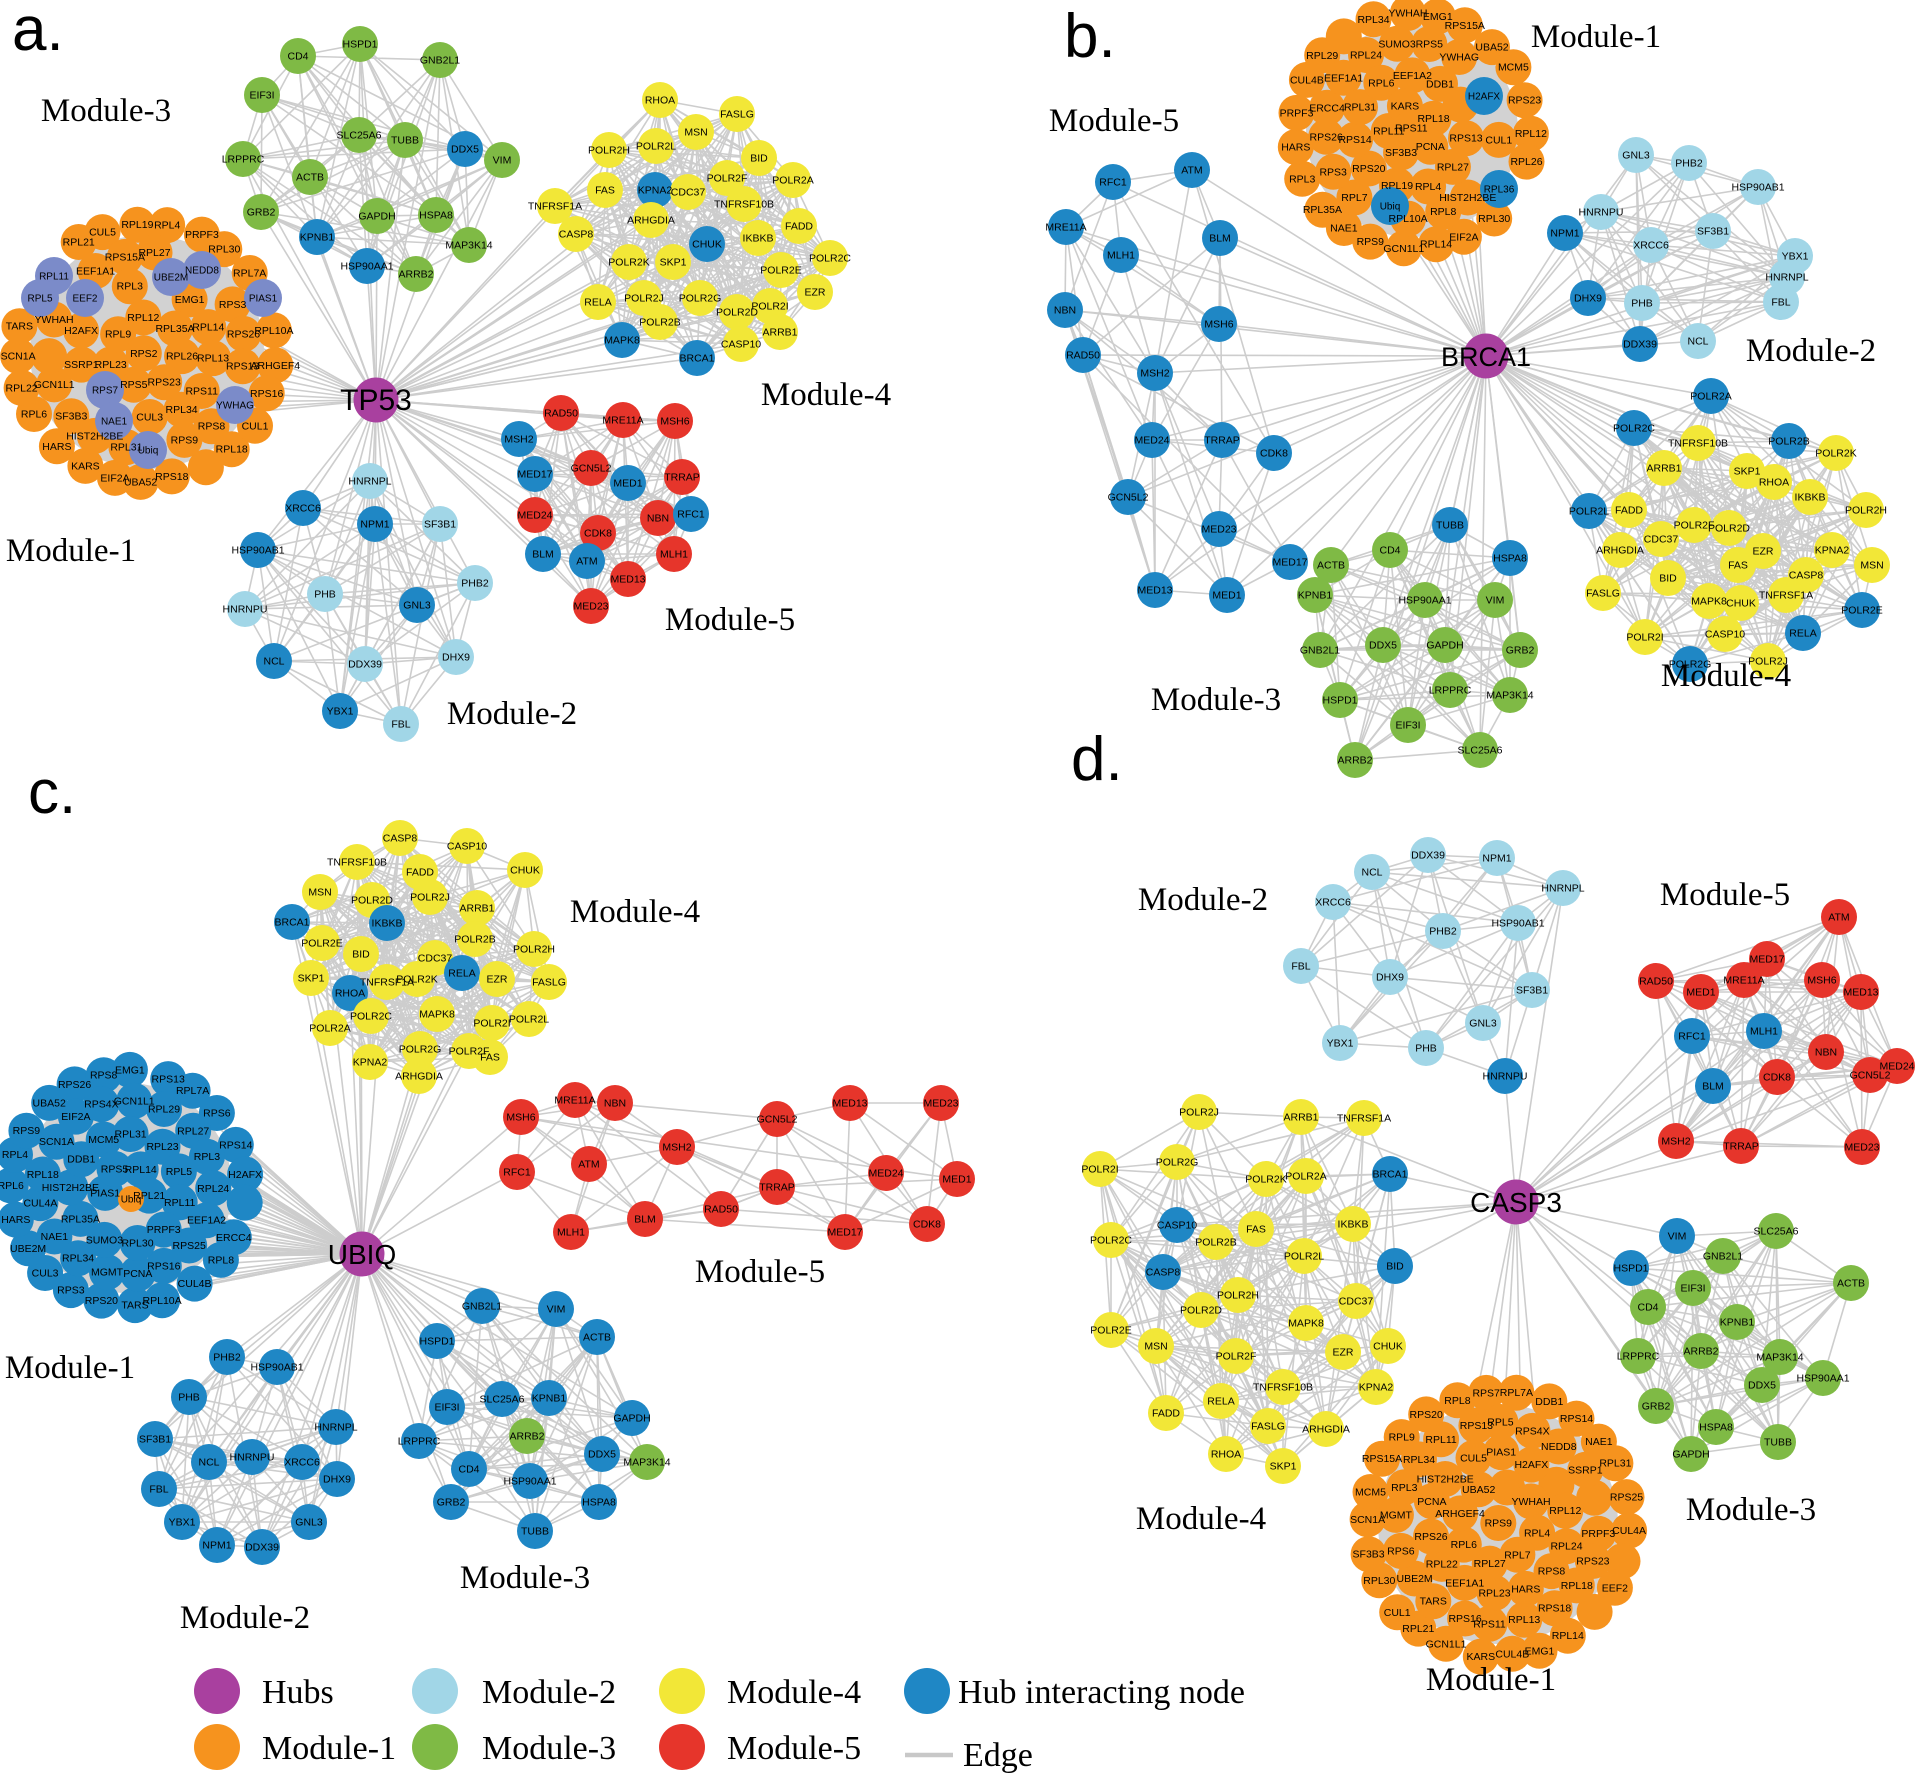 This screenshot has height=1775, width=1923. What do you see at coordinates (707, 245) in the screenshot?
I see `svg-text: CHUK` at bounding box center [707, 245].